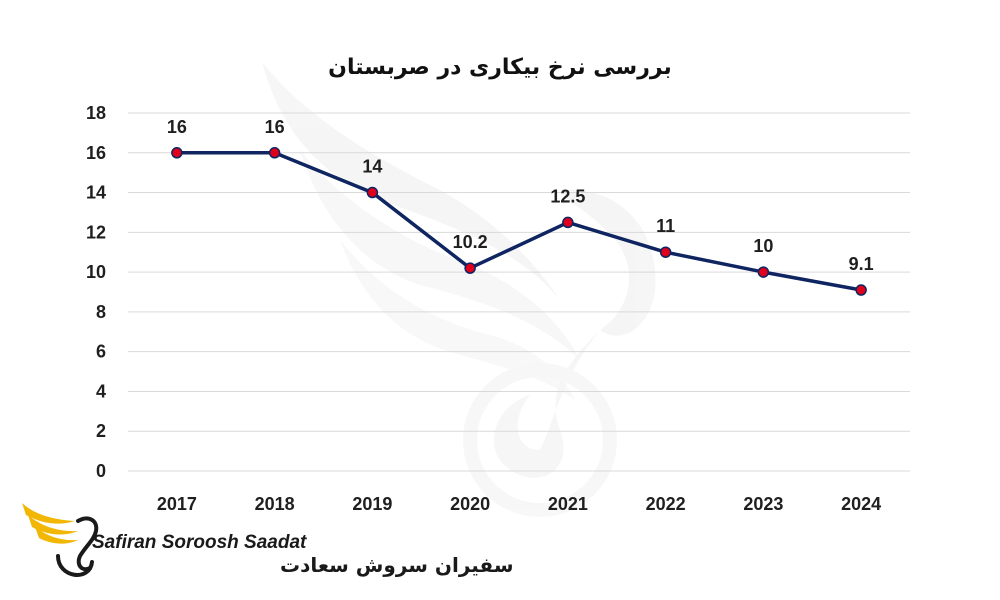  What do you see at coordinates (567, 196) in the screenshot?
I see `data-label: 12.5` at bounding box center [567, 196].